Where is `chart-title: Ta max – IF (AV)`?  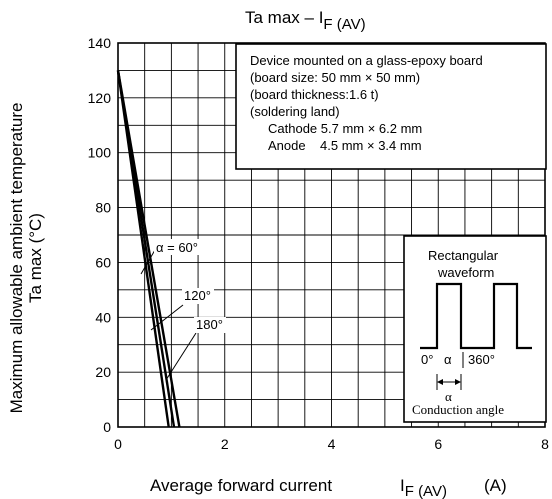
chart-title: Ta max – IF (AV) is located at coordinates (305, 20).